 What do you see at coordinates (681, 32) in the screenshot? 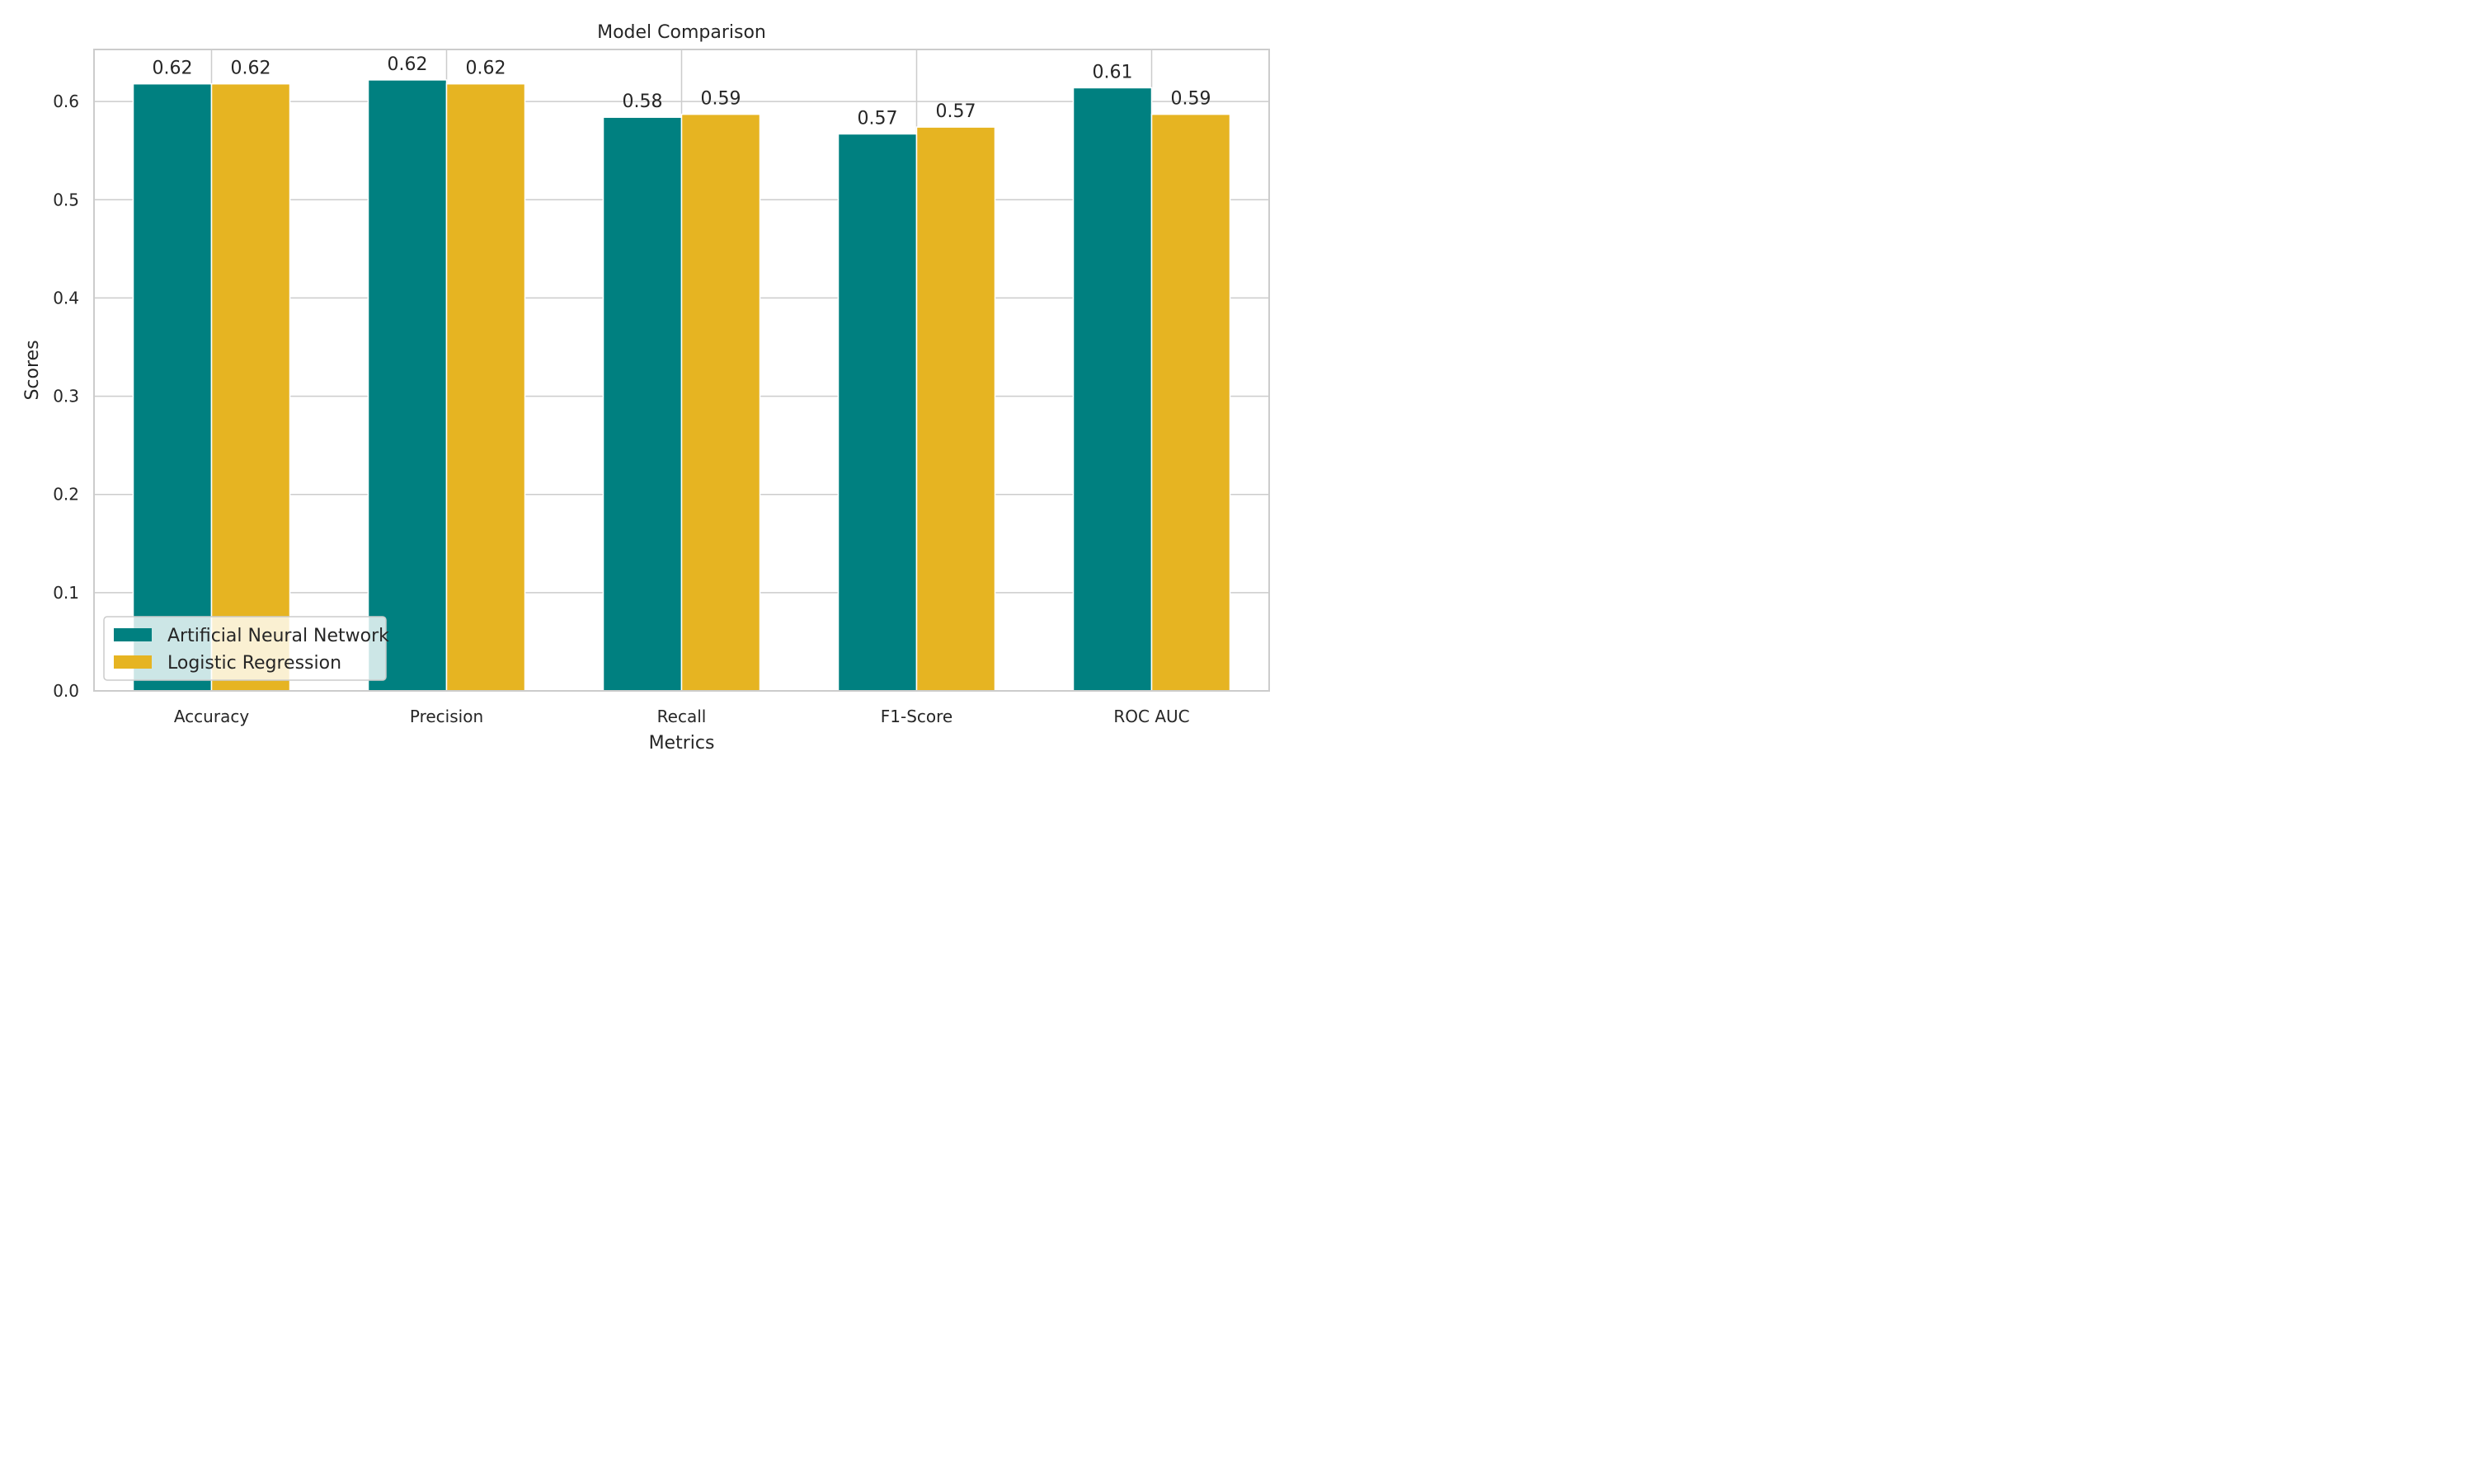
I see `chart-title: Model Comparison` at bounding box center [681, 32].